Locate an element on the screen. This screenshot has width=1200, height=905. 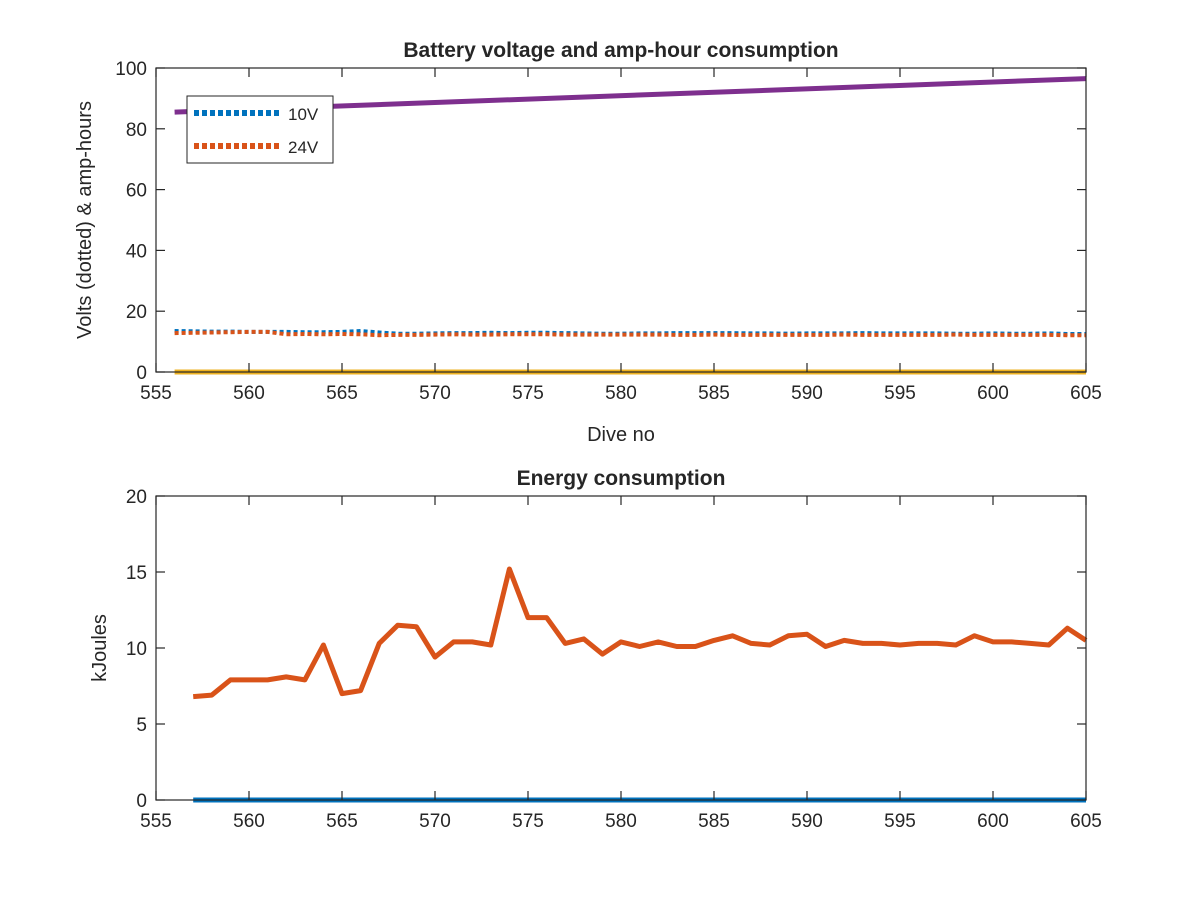
top-x-tick-label: 585 is located at coordinates (714, 393).